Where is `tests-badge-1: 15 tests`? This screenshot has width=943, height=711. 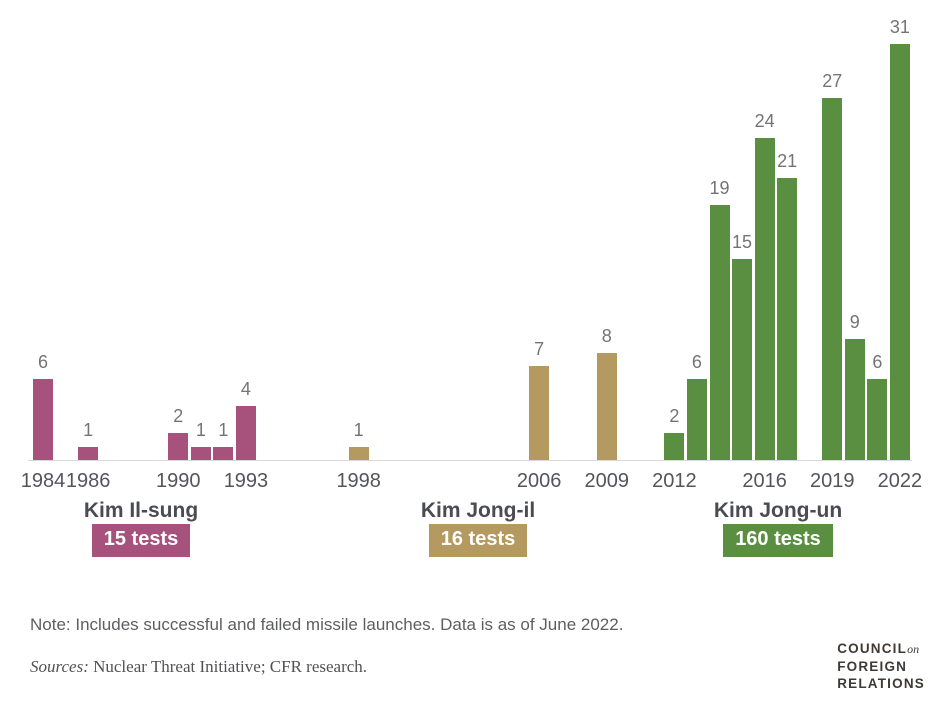 tests-badge-1: 15 tests is located at coordinates (141, 540).